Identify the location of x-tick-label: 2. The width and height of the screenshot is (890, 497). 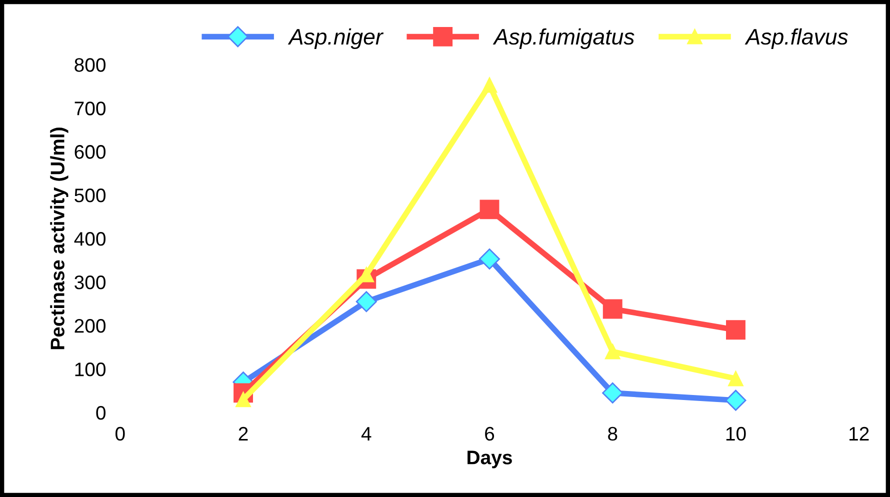
(243, 433).